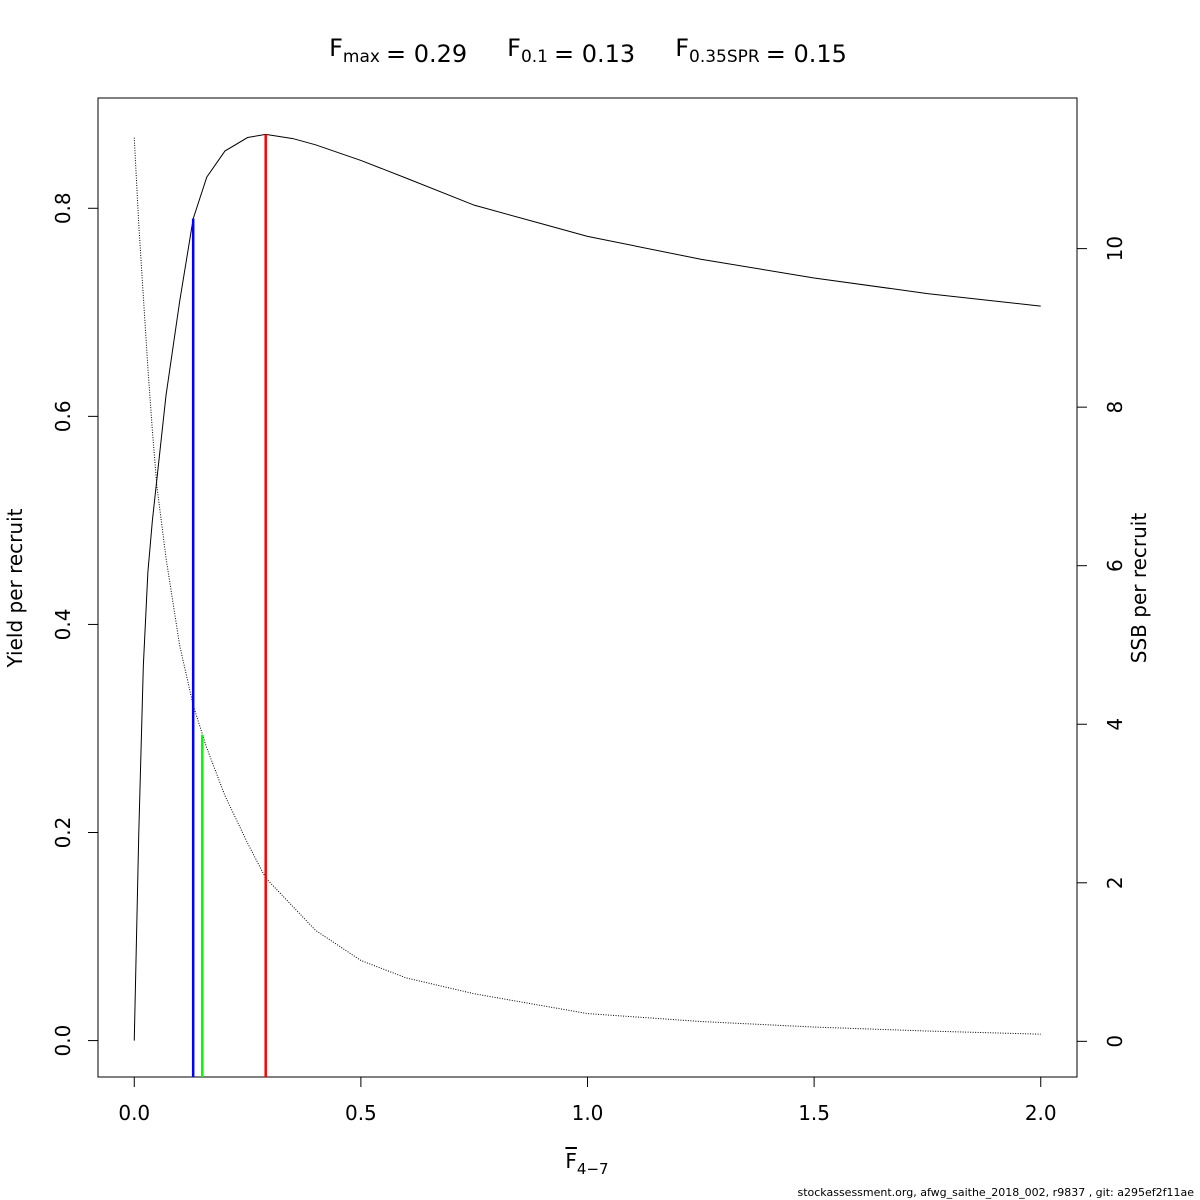 Image resolution: width=1200 pixels, height=1200 pixels. I want to click on x-tick-label: 2.0, so click(1041, 1113).